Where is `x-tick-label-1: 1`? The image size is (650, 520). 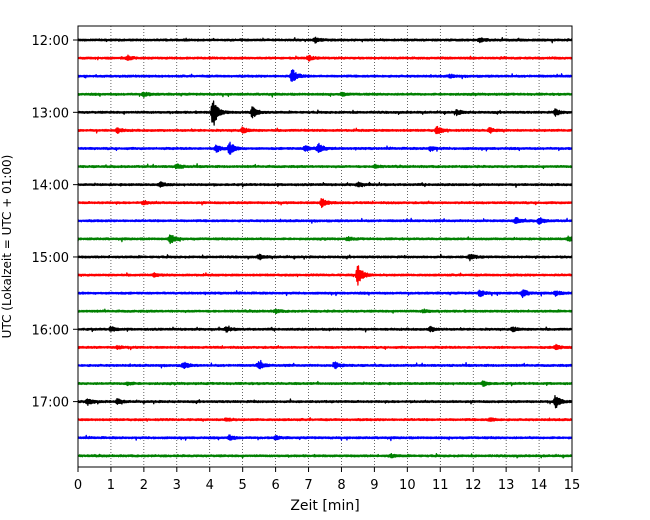
x-tick-label-1: 1 is located at coordinates (111, 485).